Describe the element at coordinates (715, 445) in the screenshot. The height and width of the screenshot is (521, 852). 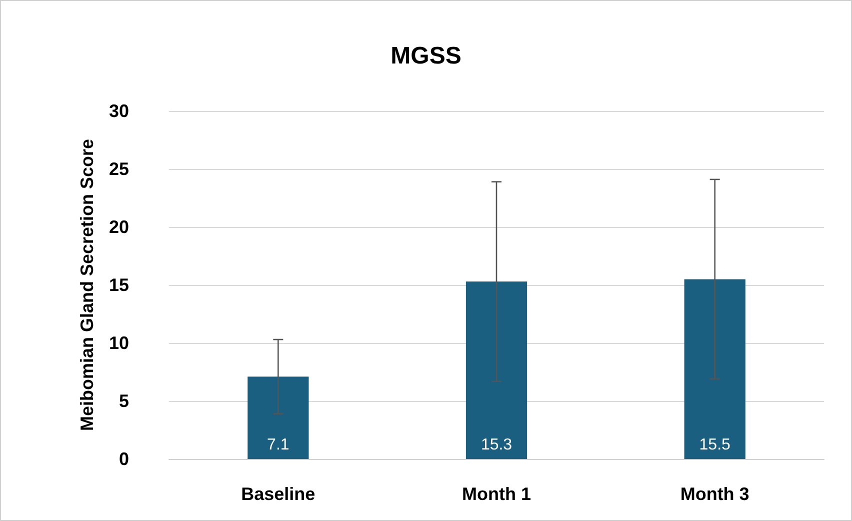
I see `data-label: 15.5` at that location.